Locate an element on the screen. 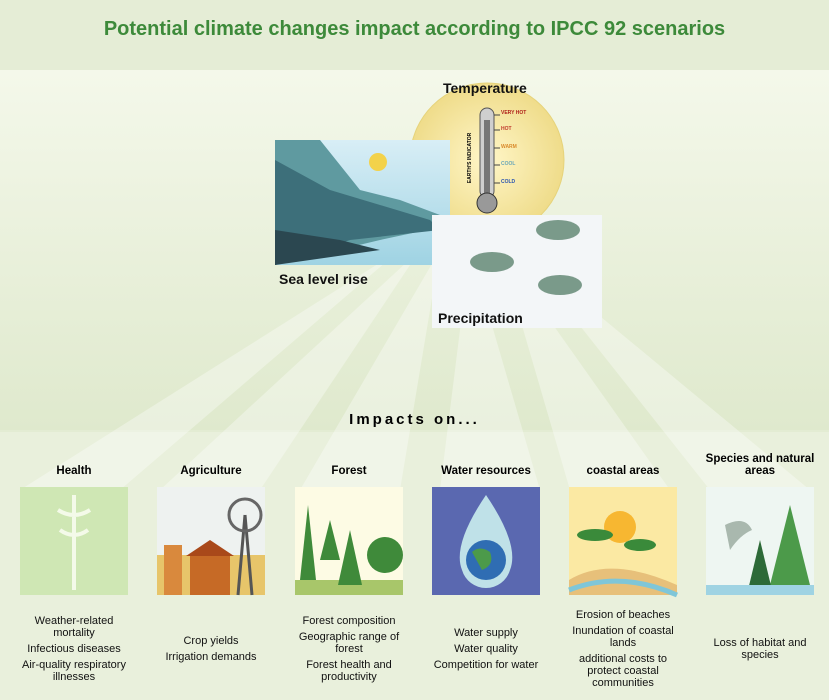 The height and width of the screenshot is (700, 829). driver-label: Precipitation is located at coordinates (480, 318).